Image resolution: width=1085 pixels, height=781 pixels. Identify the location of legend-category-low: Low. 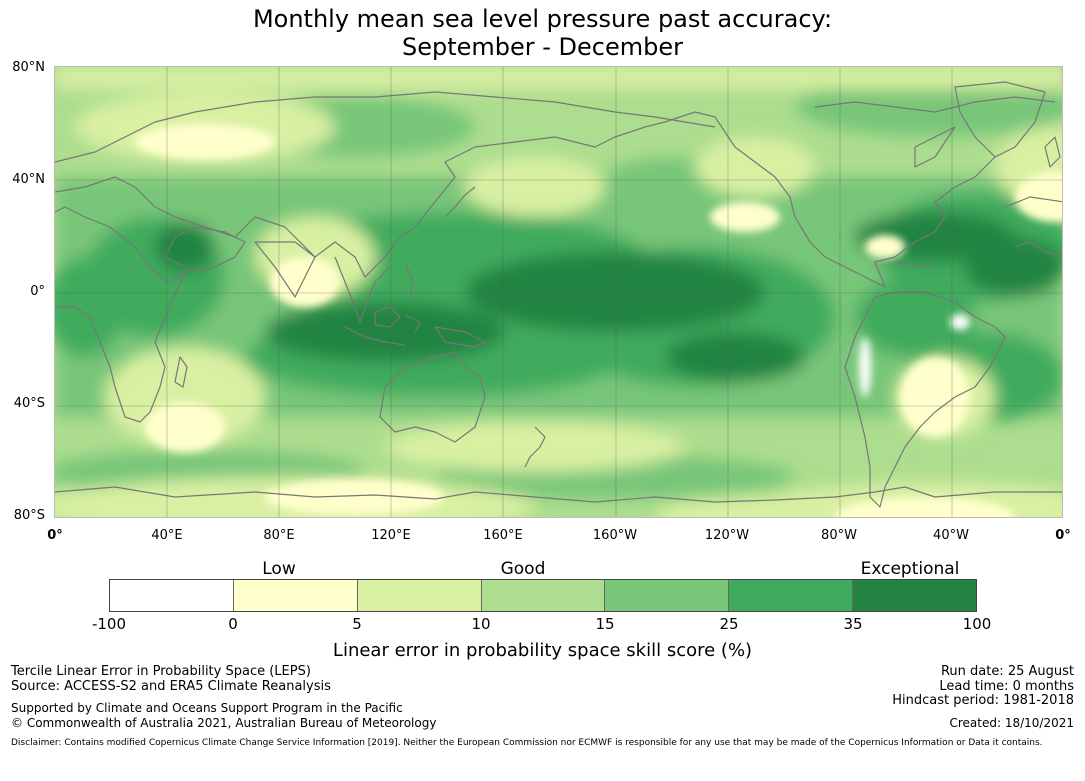
(279, 569).